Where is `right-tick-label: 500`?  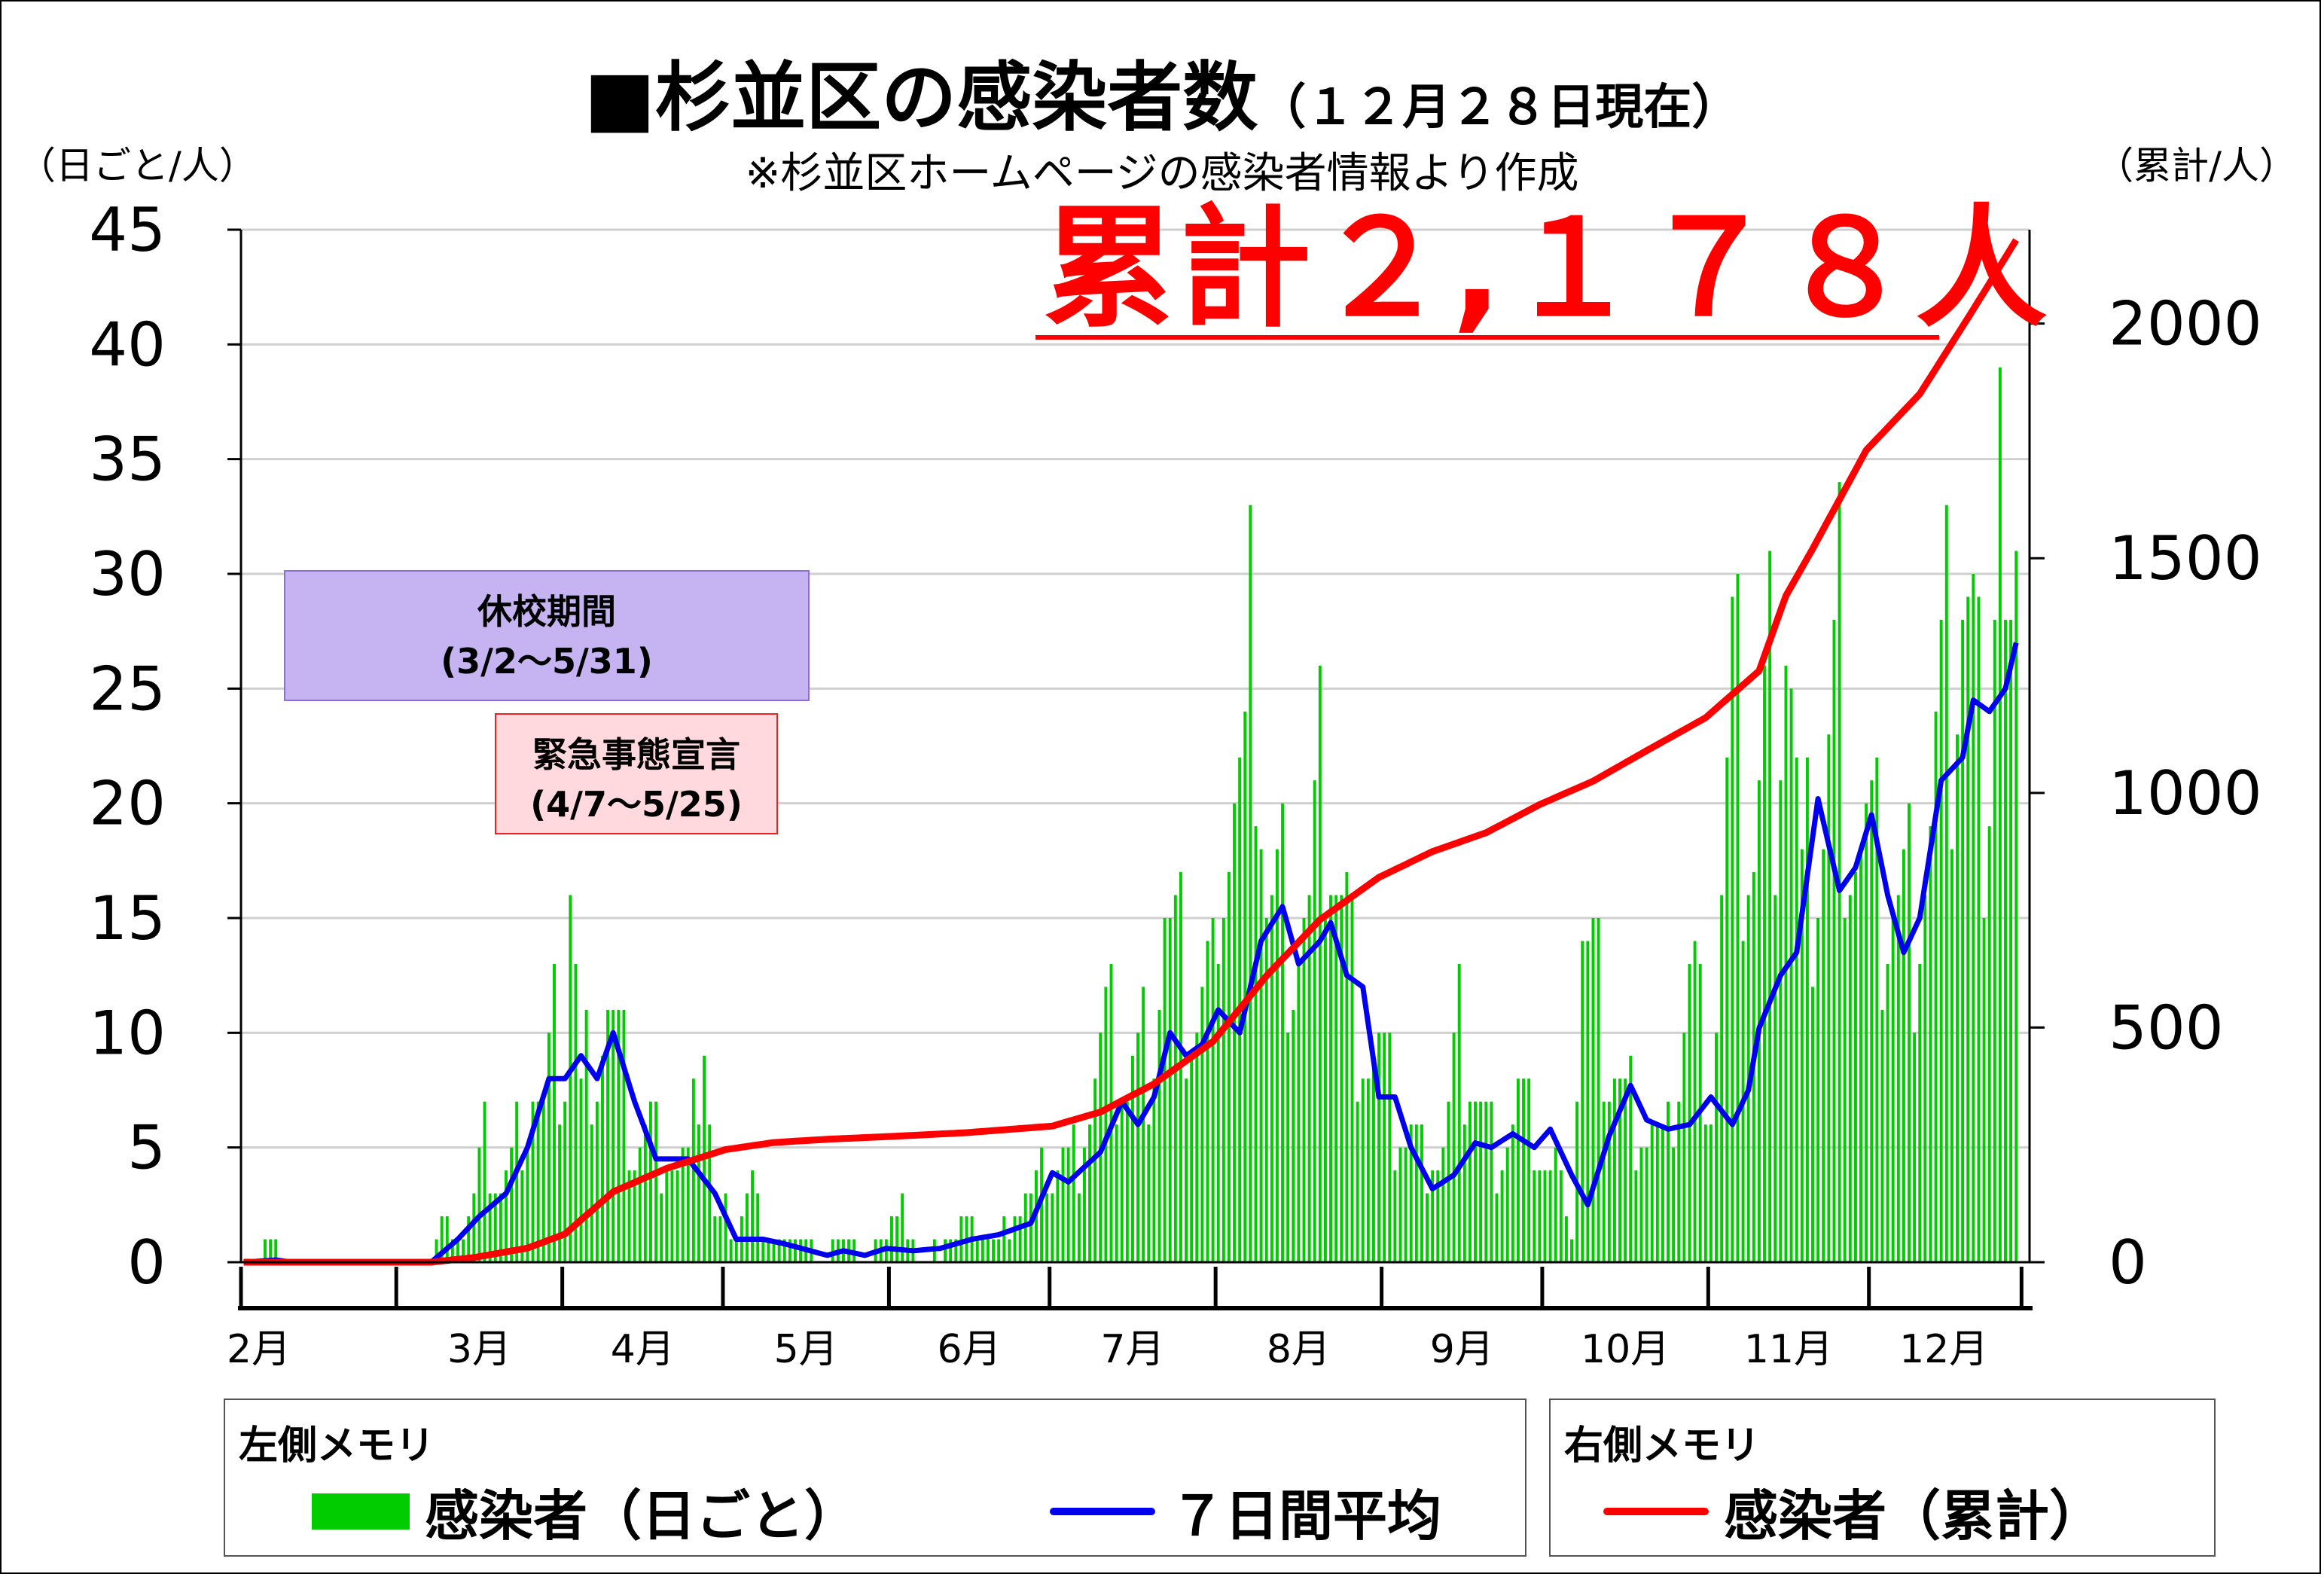 right-tick-label: 500 is located at coordinates (2166, 1028).